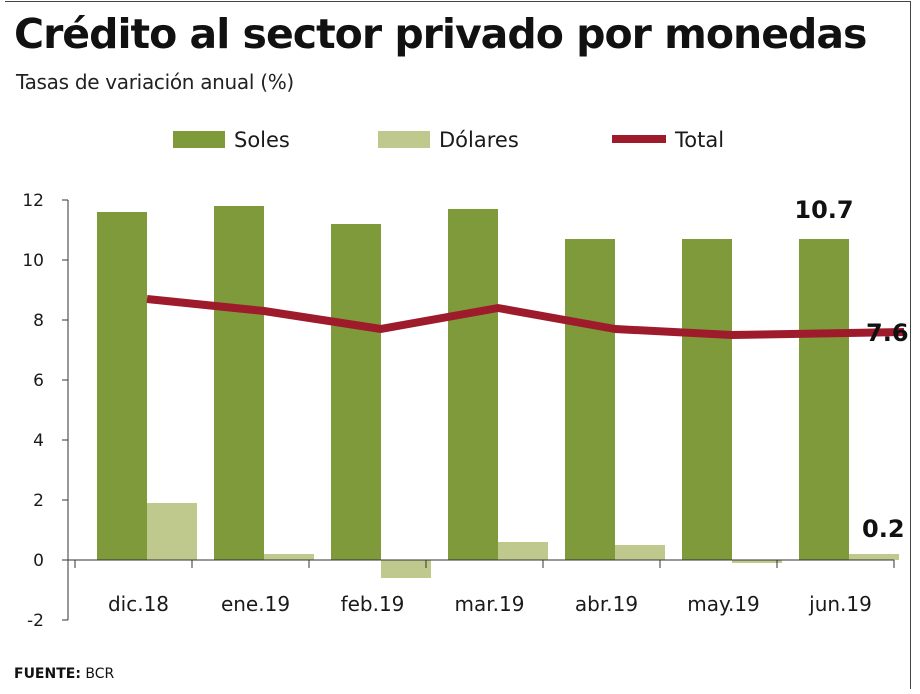 Image resolution: width=920 pixels, height=694 pixels. What do you see at coordinates (823, 210) in the screenshot?
I see `data-label-soles: 10.7` at bounding box center [823, 210].